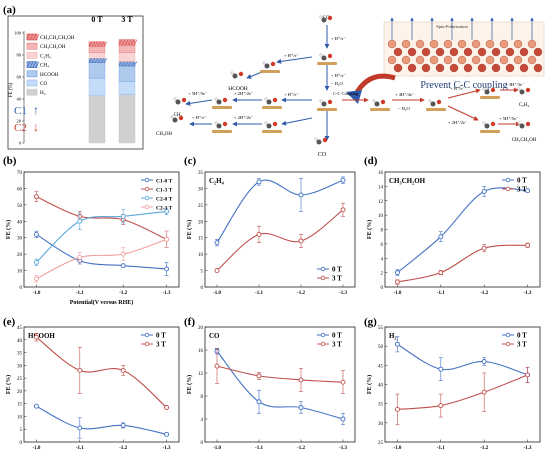 The image size is (550, 473). What do you see at coordinates (381, 173) in the screenshot?
I see `y-tick-label: 16` at bounding box center [381, 173].